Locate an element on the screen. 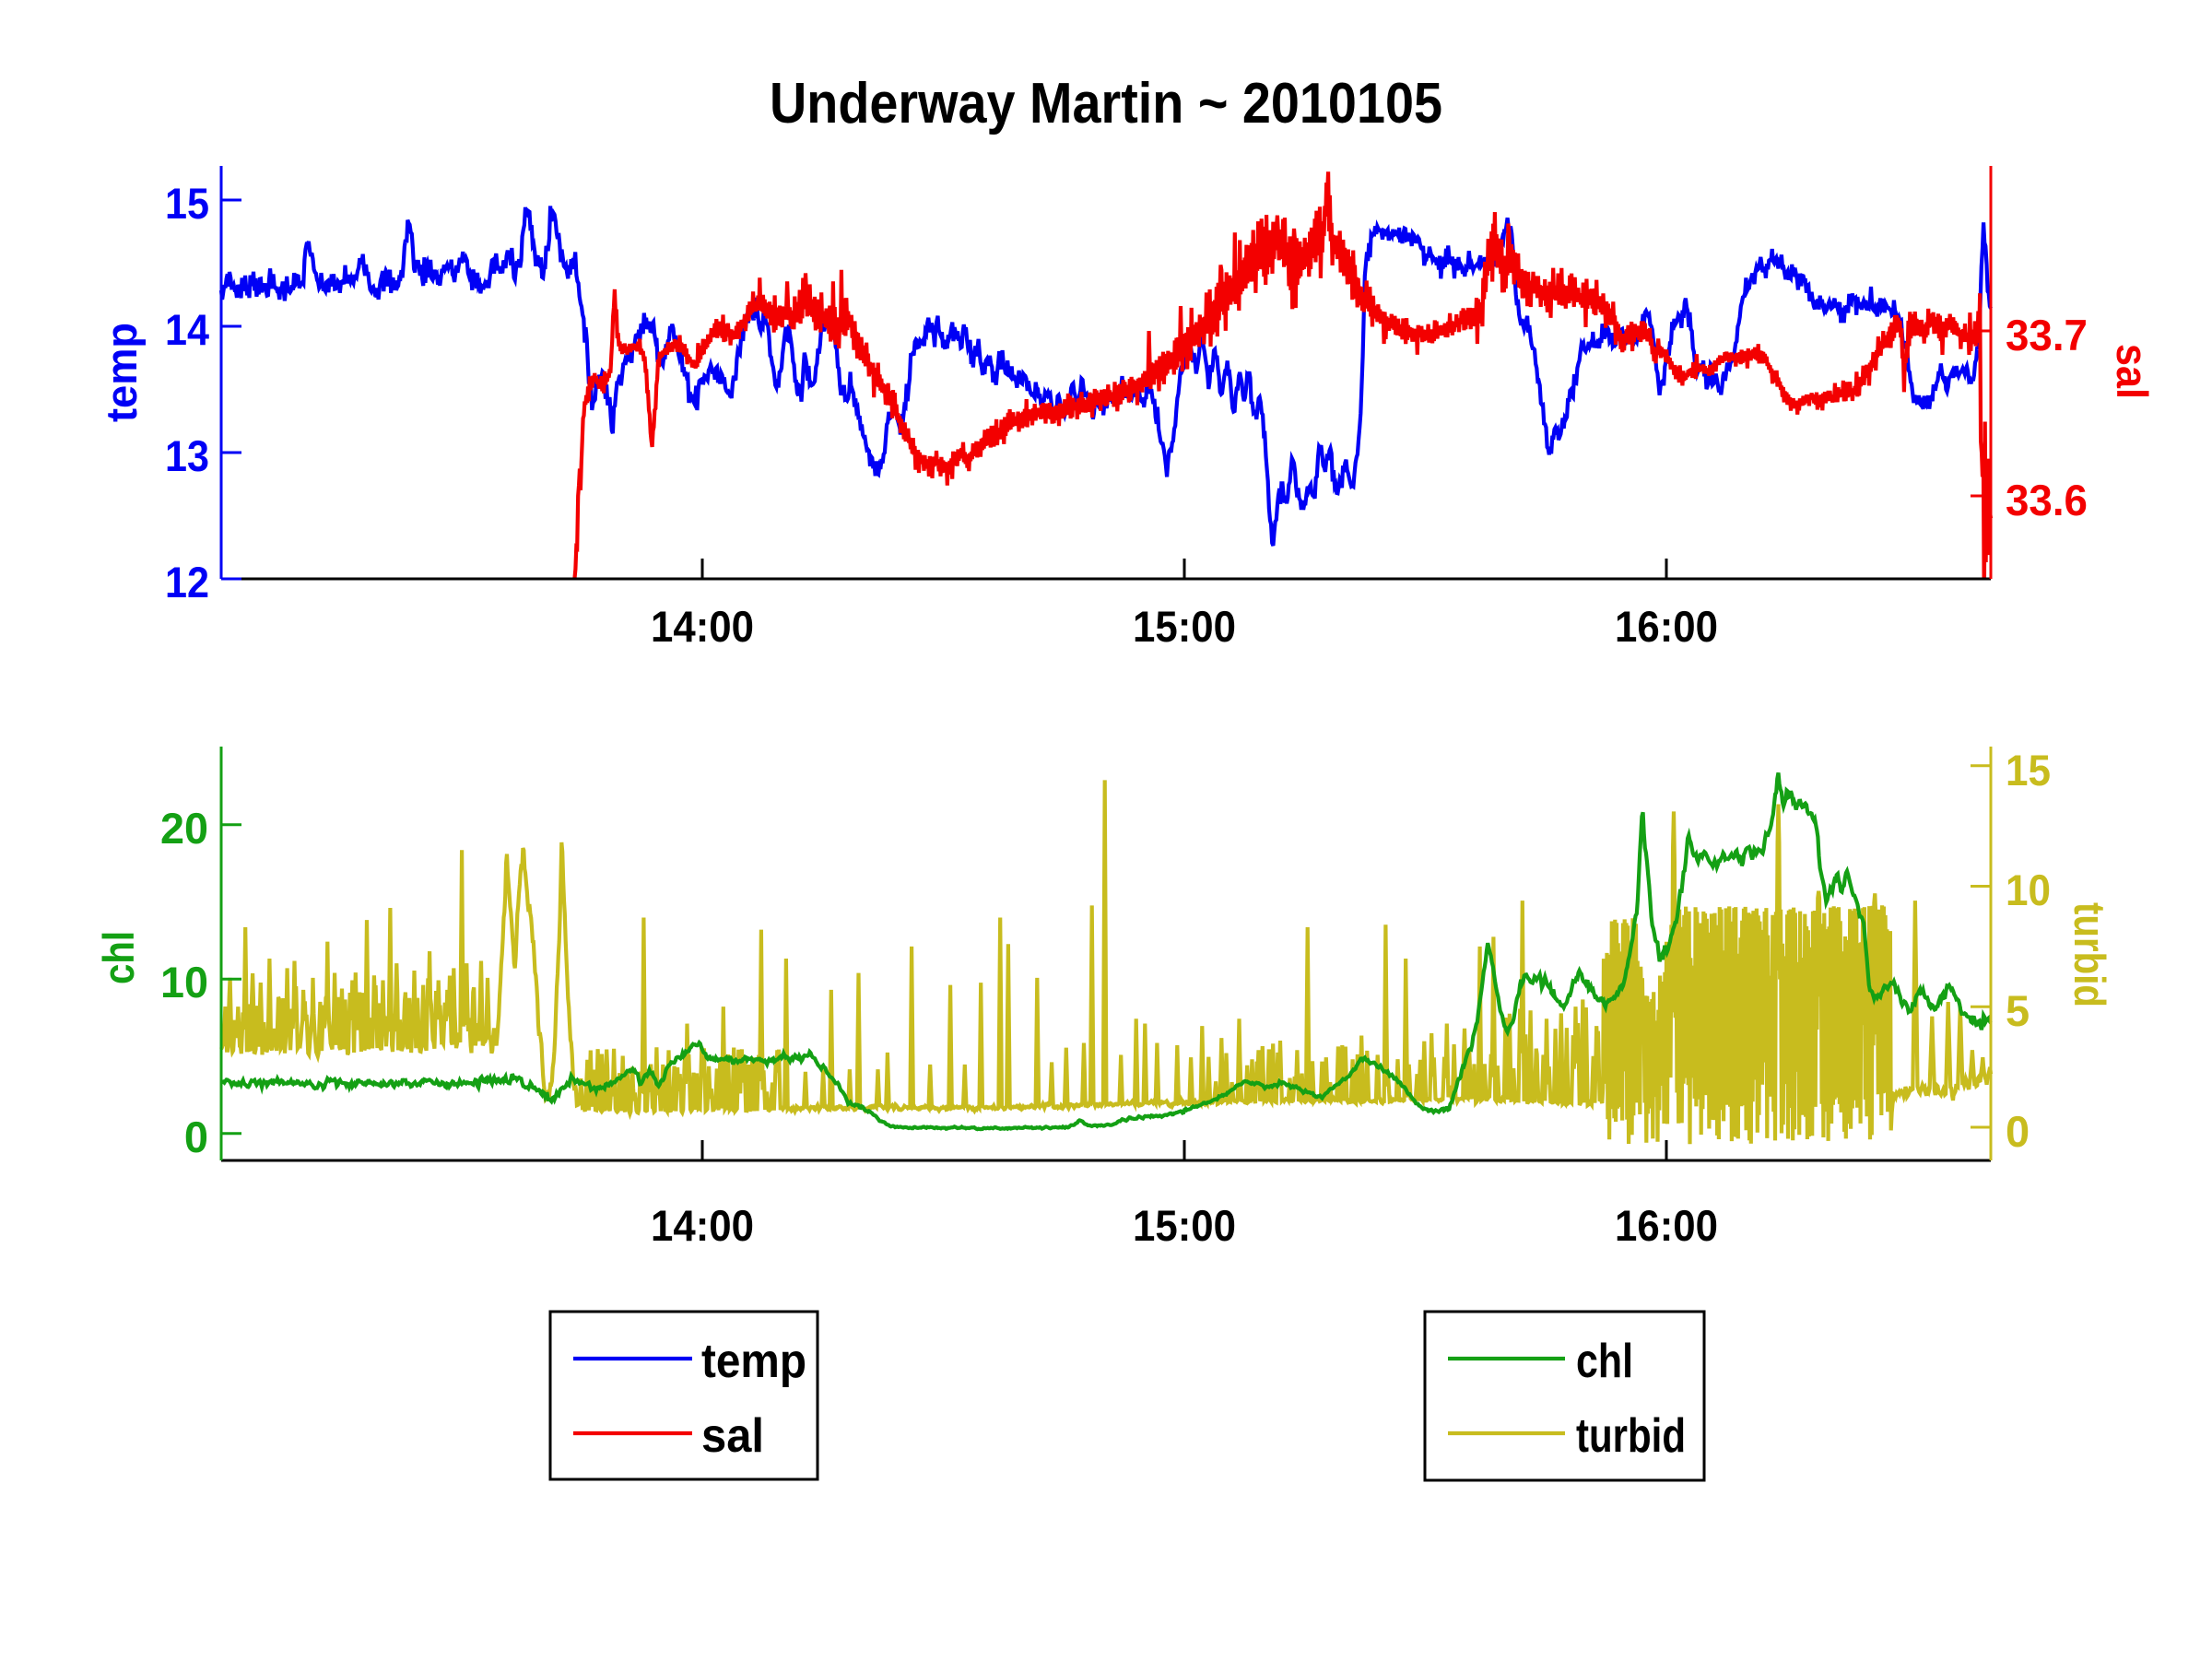 The image size is (2212, 1660). svg-text: 13 is located at coordinates (187, 455).